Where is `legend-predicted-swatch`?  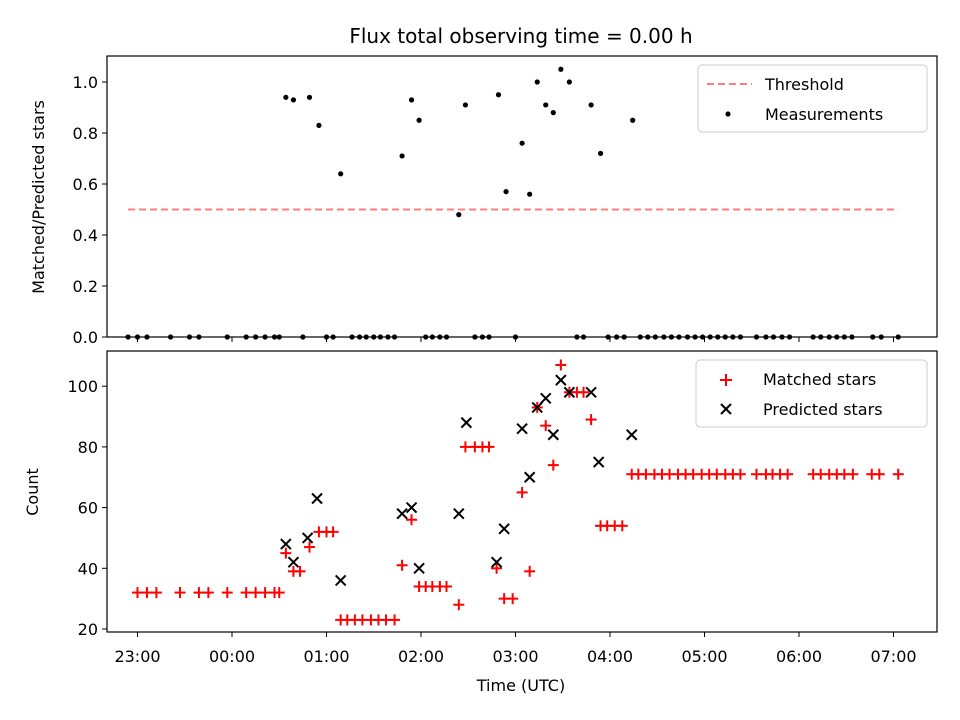 legend-predicted-swatch is located at coordinates (726, 409).